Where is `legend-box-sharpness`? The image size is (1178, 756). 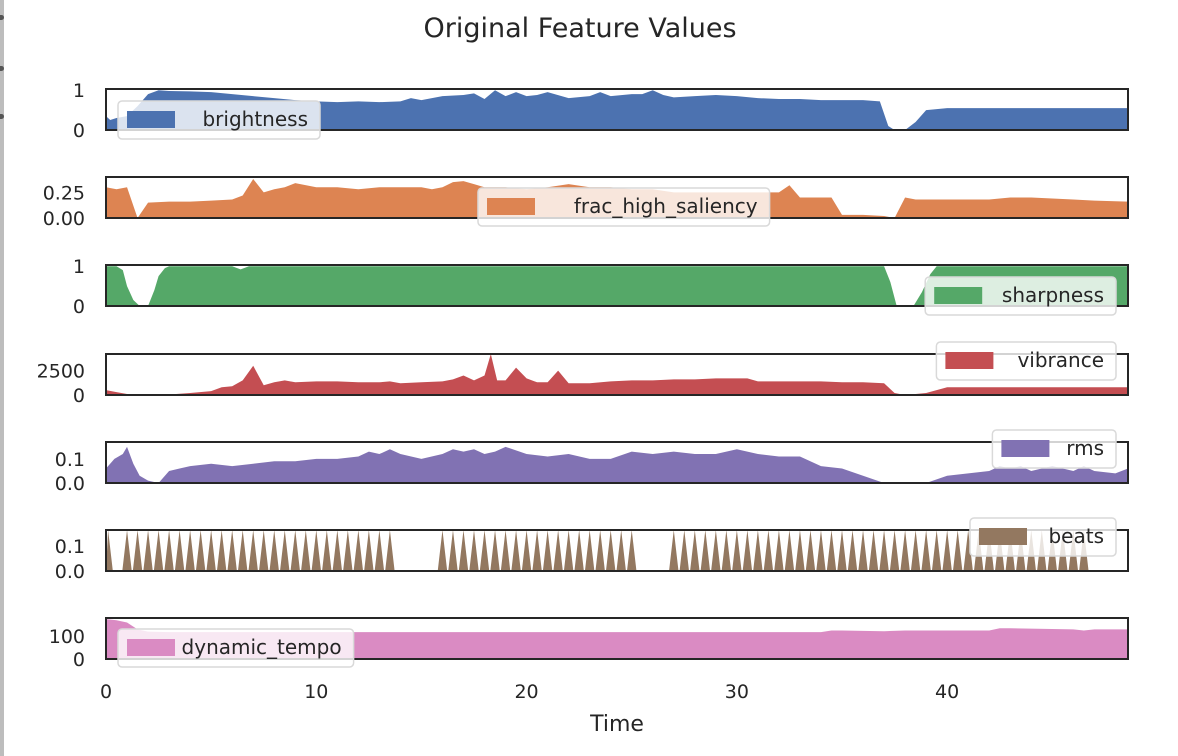 legend-box-sharpness is located at coordinates (1020, 296).